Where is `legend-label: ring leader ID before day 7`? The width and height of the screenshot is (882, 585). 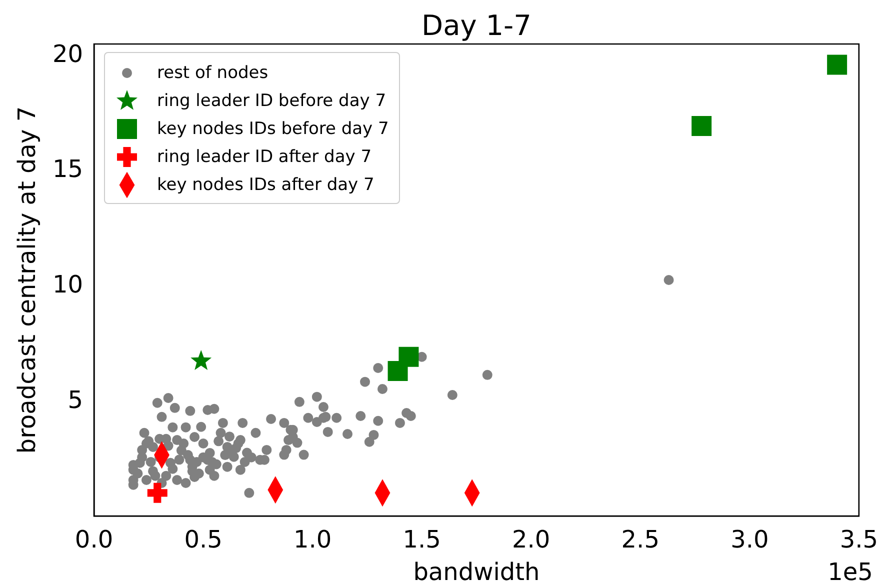
legend-label: ring leader ID before day 7 is located at coordinates (271, 101).